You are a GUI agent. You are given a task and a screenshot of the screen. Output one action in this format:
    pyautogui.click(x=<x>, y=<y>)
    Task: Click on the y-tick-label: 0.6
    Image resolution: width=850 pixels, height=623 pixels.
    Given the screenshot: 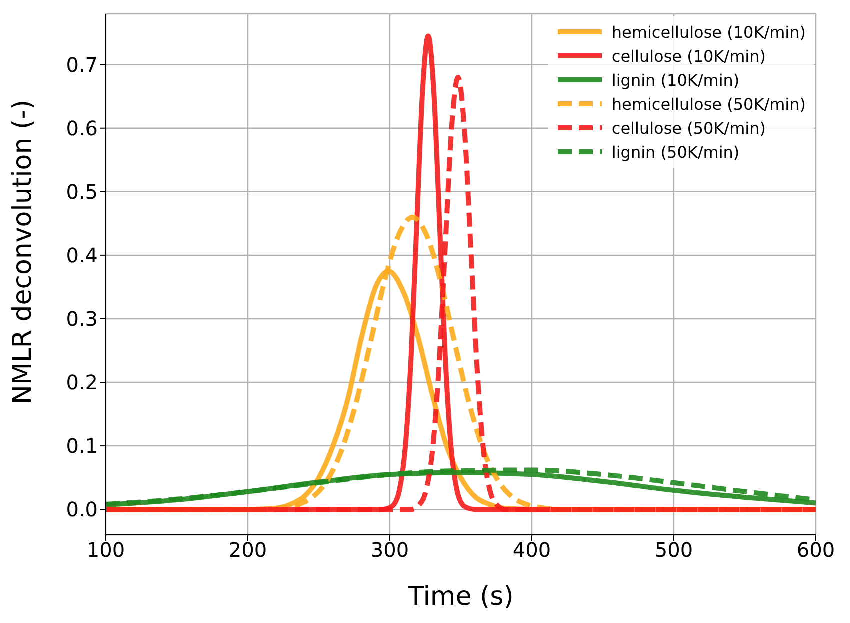 What is the action you would take?
    pyautogui.click(x=82, y=128)
    